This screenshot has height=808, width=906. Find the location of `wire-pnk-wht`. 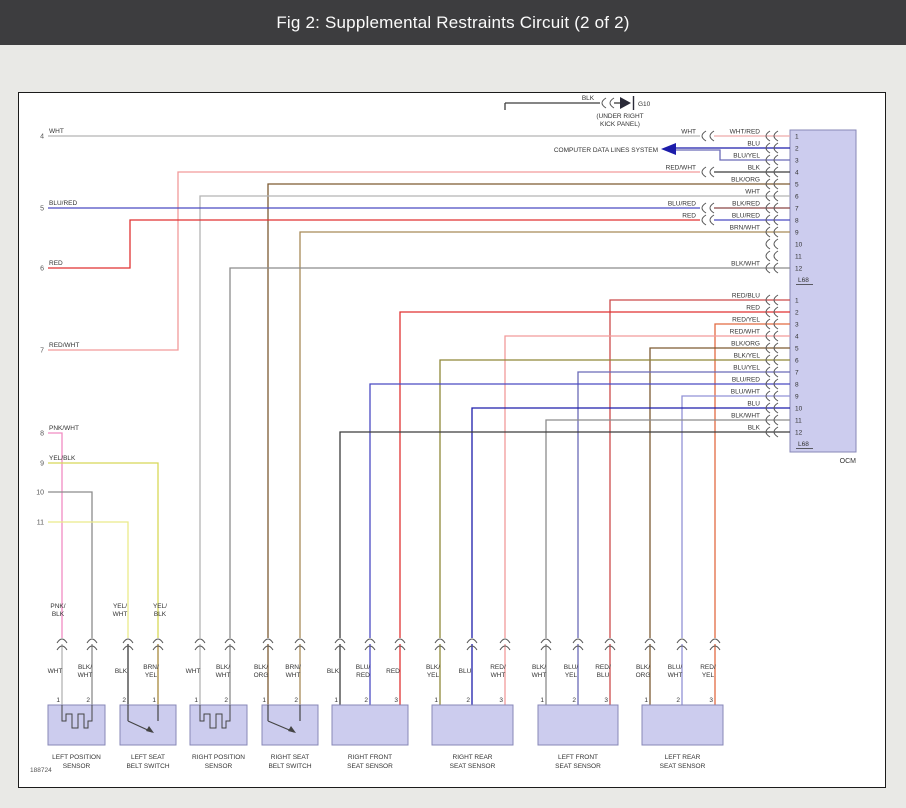

wire-pnk-wht is located at coordinates (55, 535).